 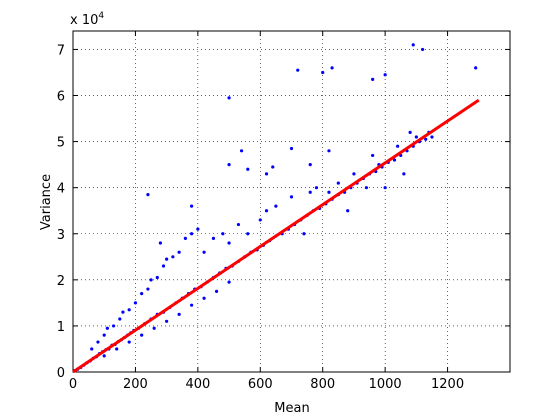 I want to click on multiplier-exponent: 4, so click(x=101, y=16).